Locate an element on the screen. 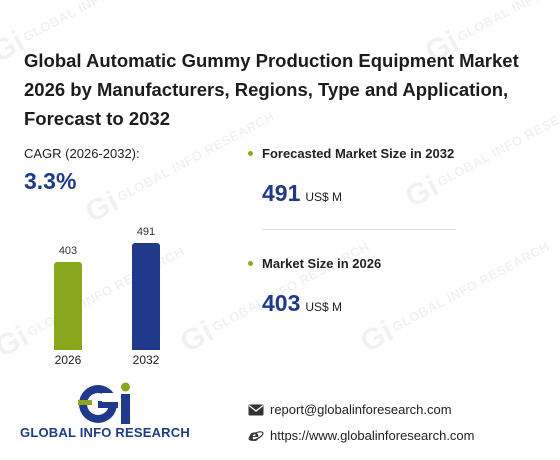 The width and height of the screenshot is (560, 460). contact-email: report@globalinforesearch.com is located at coordinates (350, 409).